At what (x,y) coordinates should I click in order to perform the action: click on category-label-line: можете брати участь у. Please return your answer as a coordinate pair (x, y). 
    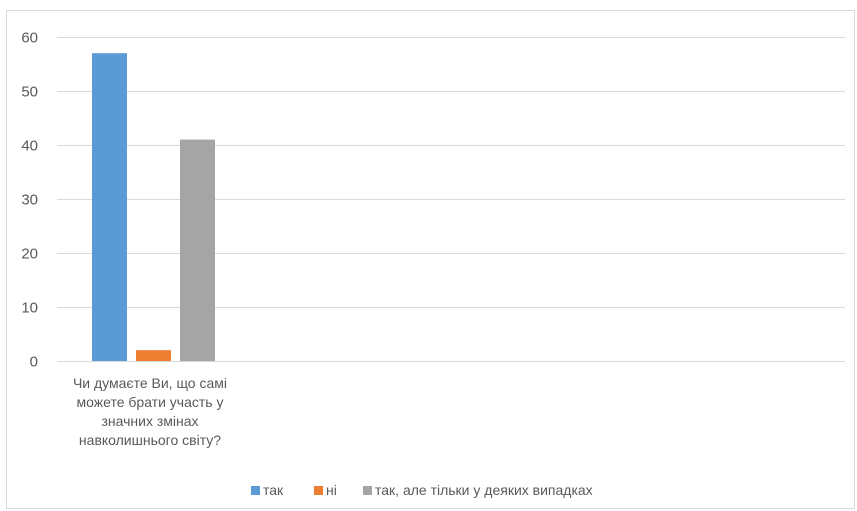
    Looking at the image, I should click on (150, 402).